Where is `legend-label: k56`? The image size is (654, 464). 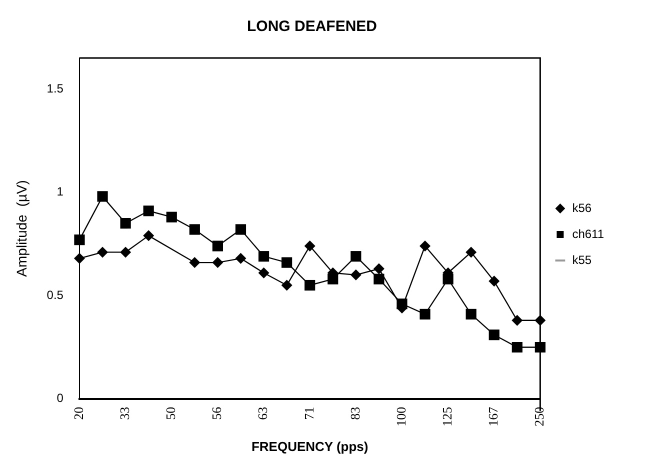
legend-label: k56 is located at coordinates (582, 207).